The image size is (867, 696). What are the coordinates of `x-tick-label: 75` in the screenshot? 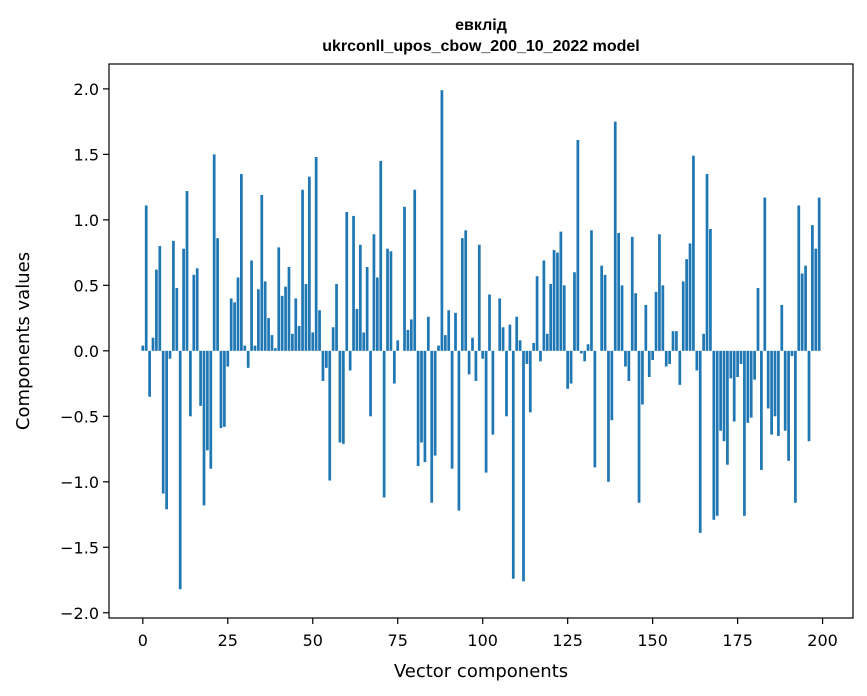 It's located at (398, 640).